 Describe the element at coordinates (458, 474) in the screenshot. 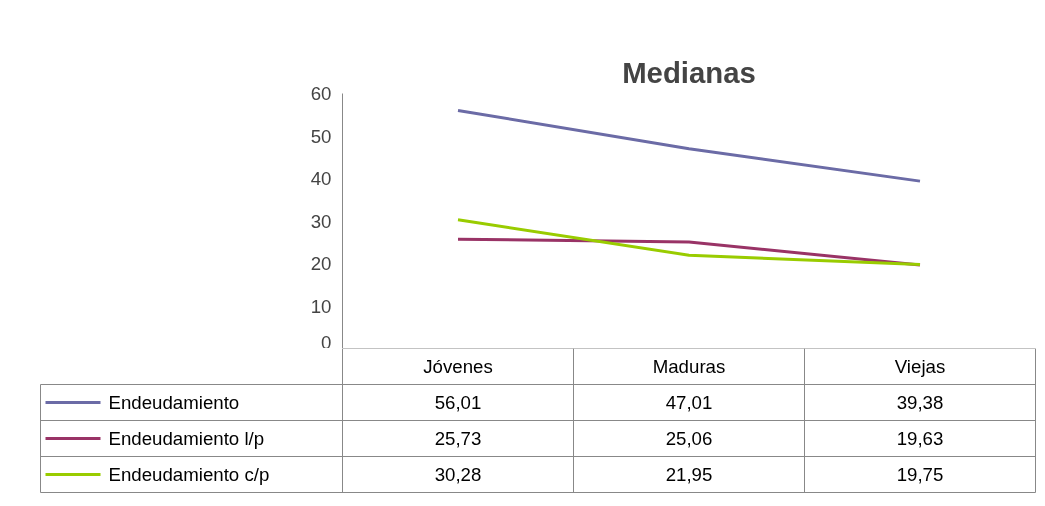

I see `data-label: 30,28` at that location.